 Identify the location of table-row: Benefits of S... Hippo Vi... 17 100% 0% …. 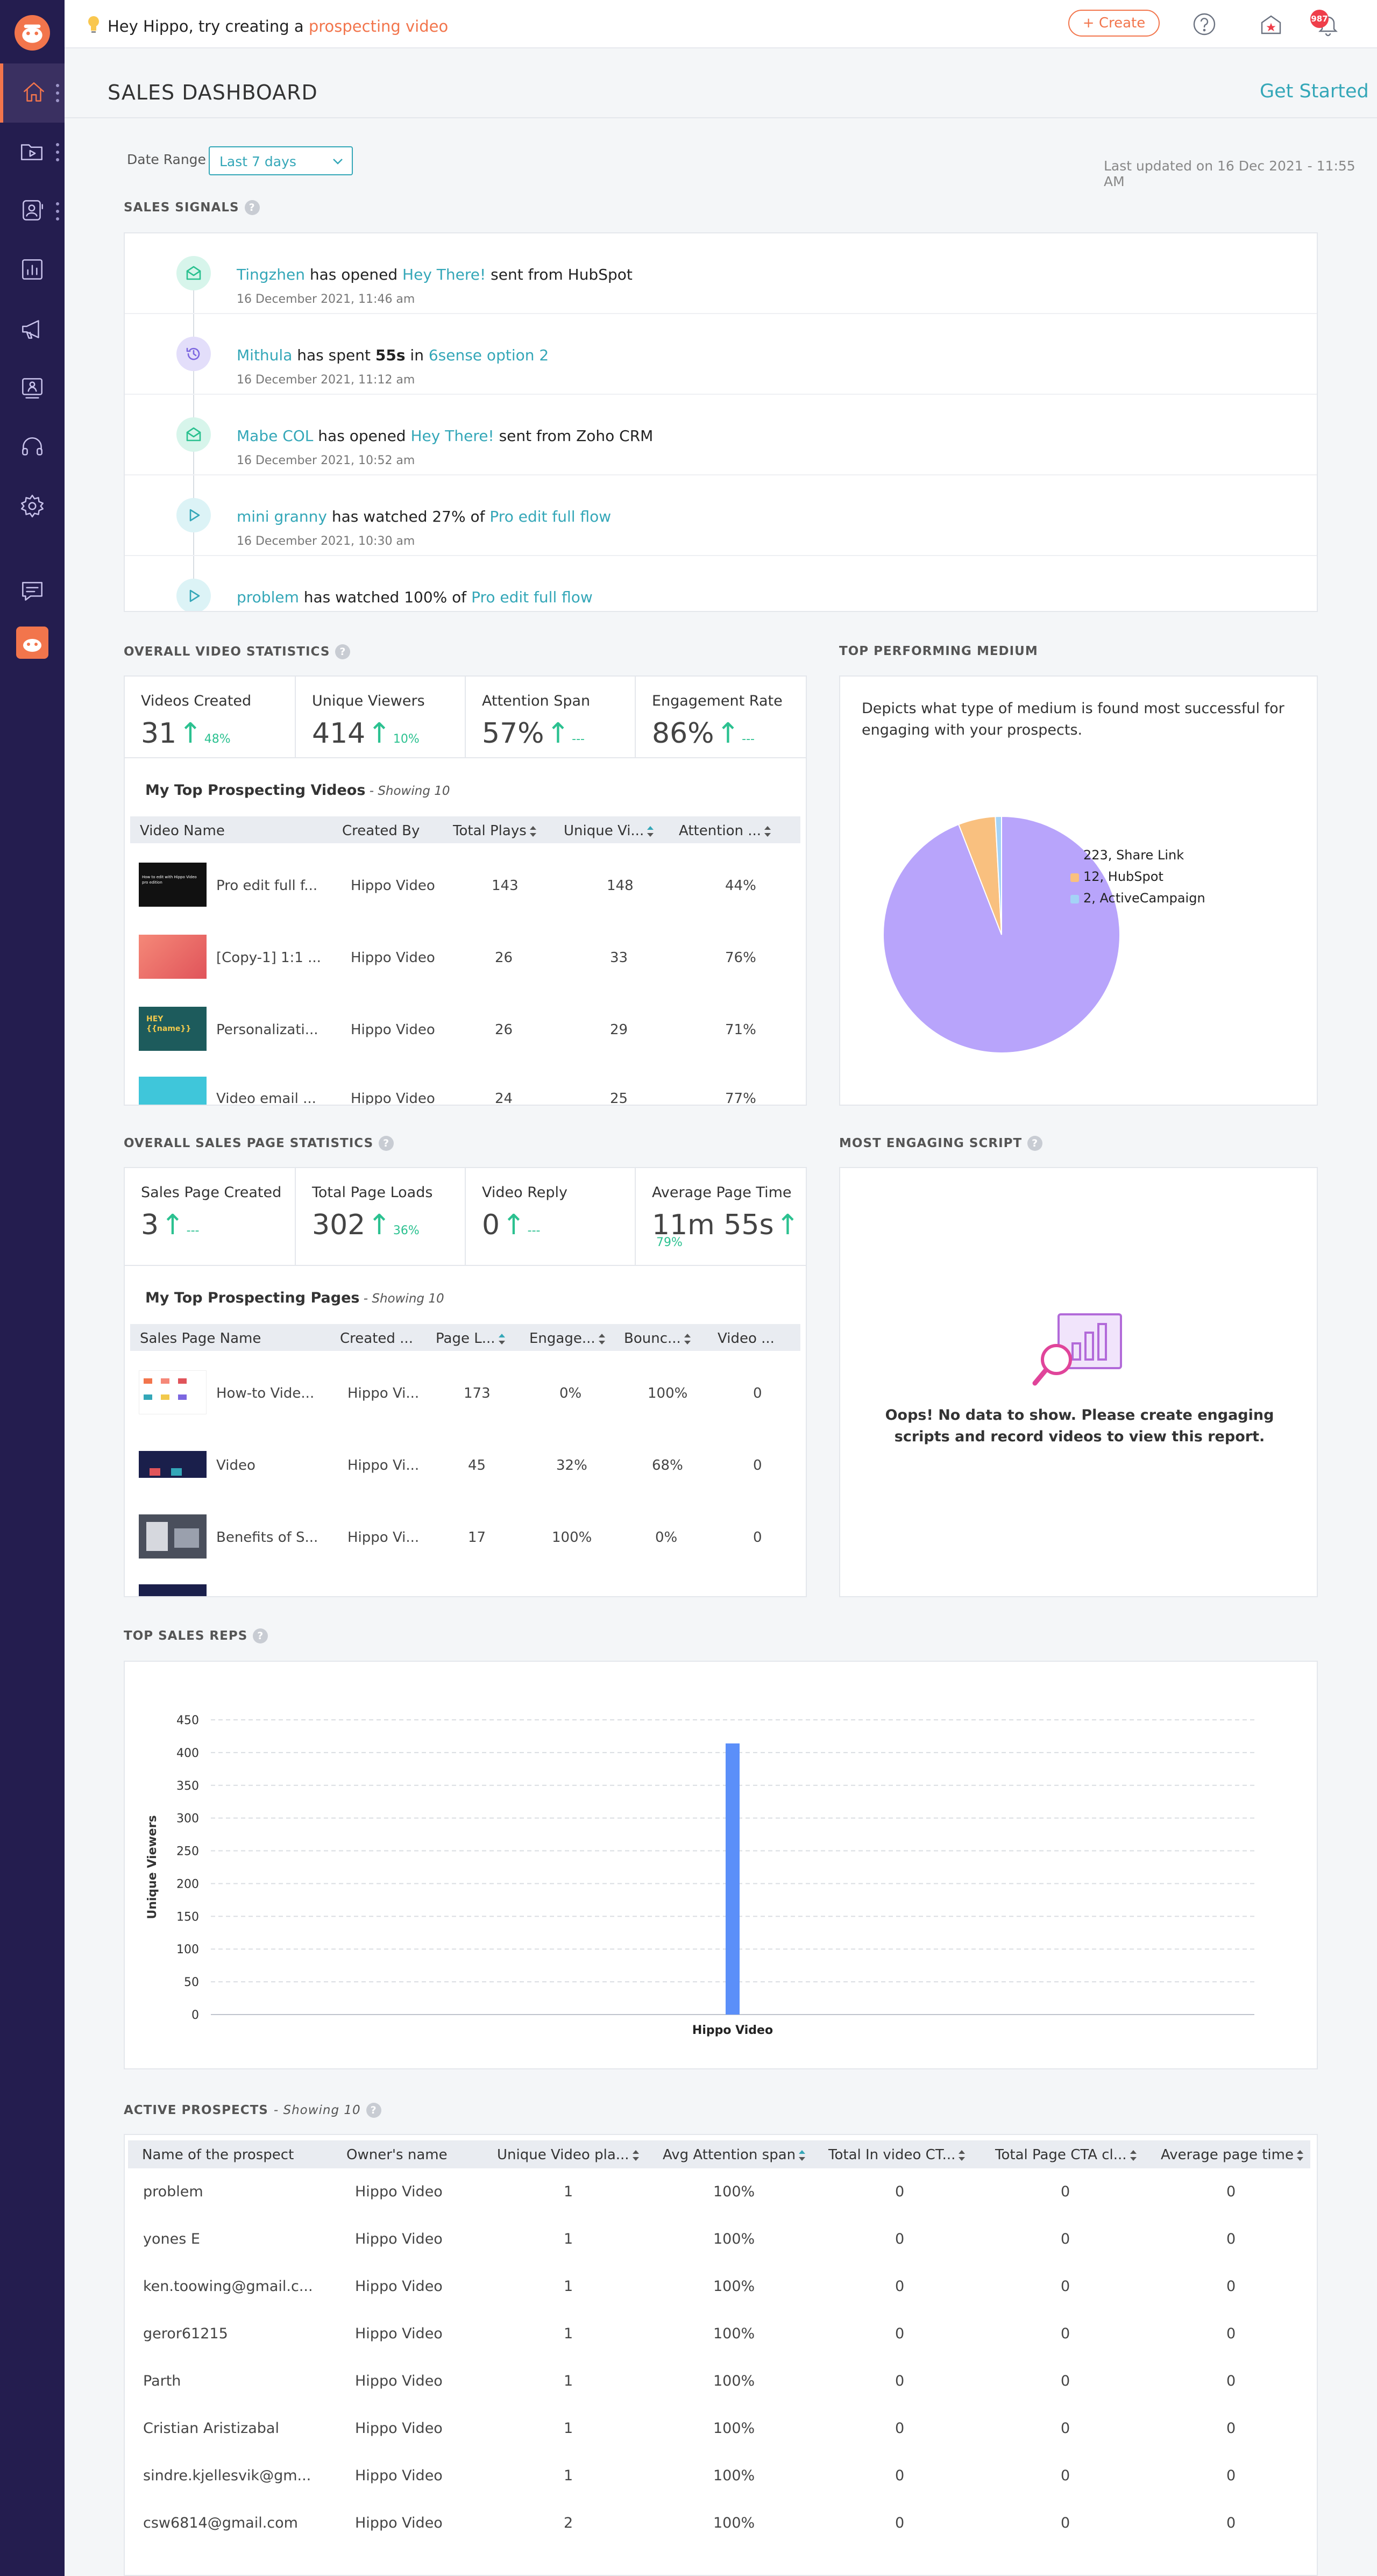
(465, 1538).